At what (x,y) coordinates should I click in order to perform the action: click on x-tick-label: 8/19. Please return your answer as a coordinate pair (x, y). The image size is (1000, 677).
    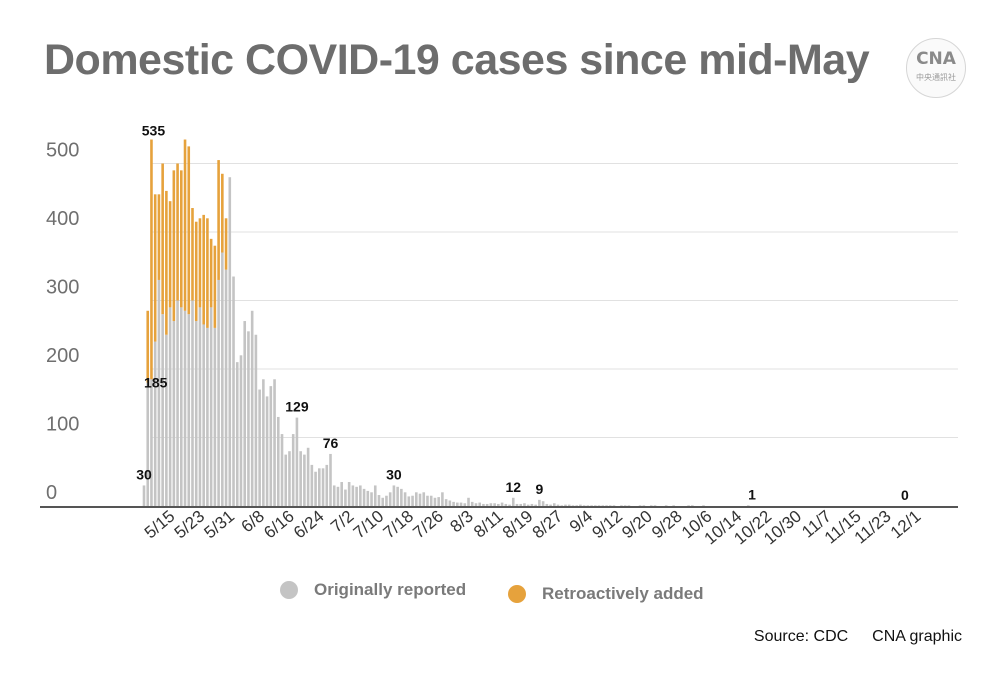
    Looking at the image, I should click on (518, 525).